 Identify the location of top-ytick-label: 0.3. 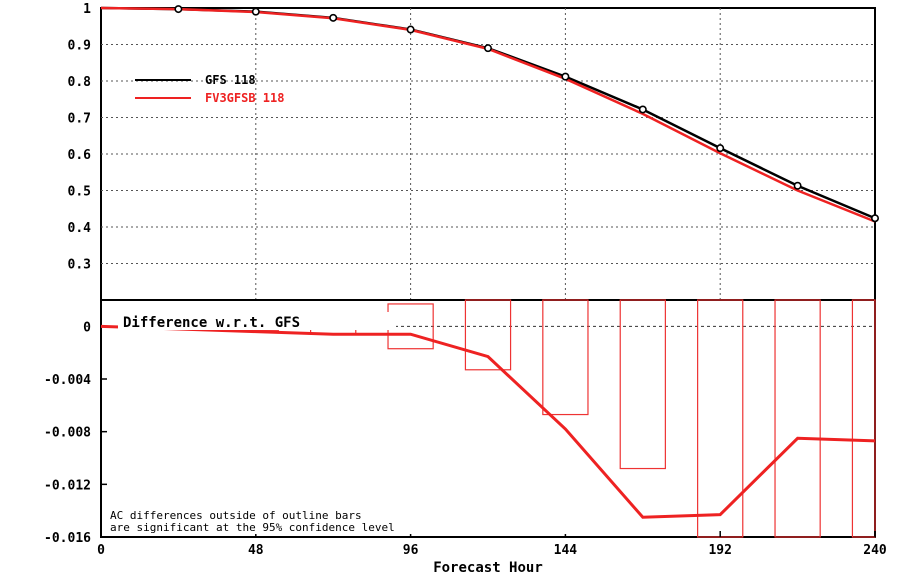
(79, 265).